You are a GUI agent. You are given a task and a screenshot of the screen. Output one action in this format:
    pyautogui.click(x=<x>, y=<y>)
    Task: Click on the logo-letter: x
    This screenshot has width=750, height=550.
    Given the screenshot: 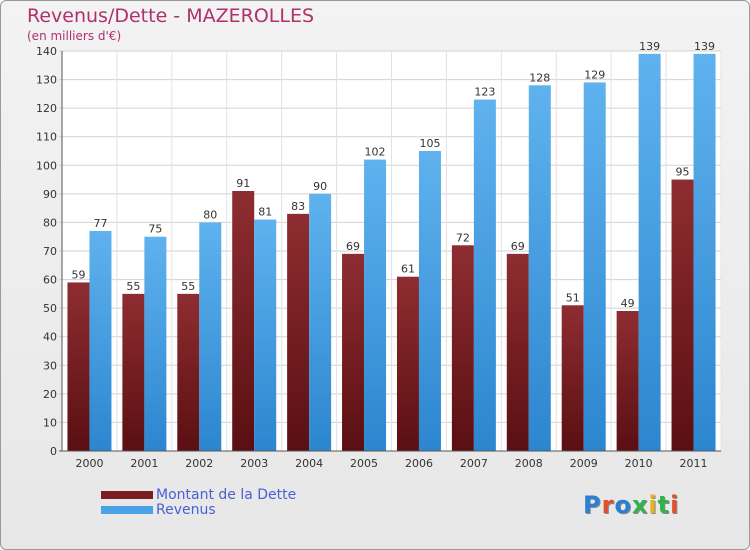 What is the action you would take?
    pyautogui.click(x=640, y=505)
    